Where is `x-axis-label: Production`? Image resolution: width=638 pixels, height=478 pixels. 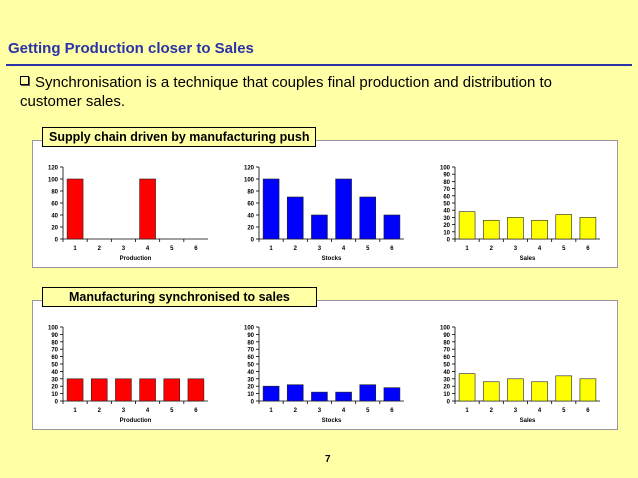 x-axis-label: Production is located at coordinates (136, 421).